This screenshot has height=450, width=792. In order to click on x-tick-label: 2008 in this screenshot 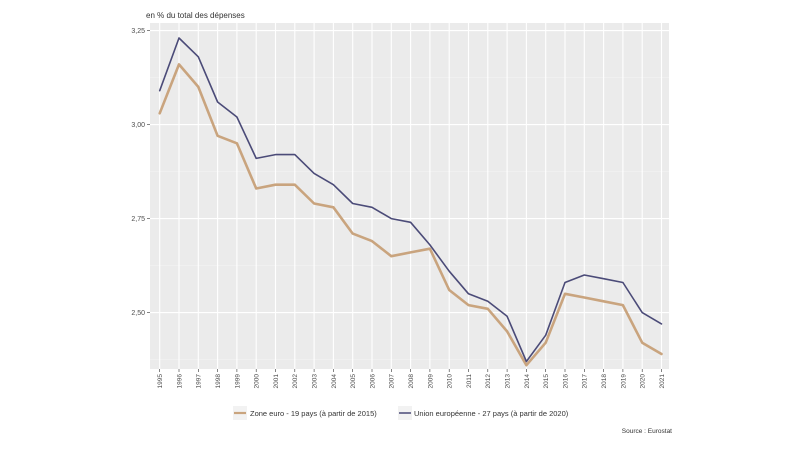, I will do `click(411, 381)`.